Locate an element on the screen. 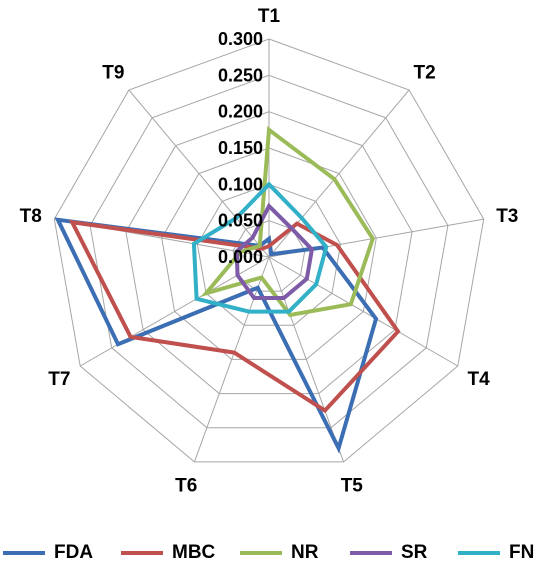  tick-label: 0.050 is located at coordinates (240, 221).